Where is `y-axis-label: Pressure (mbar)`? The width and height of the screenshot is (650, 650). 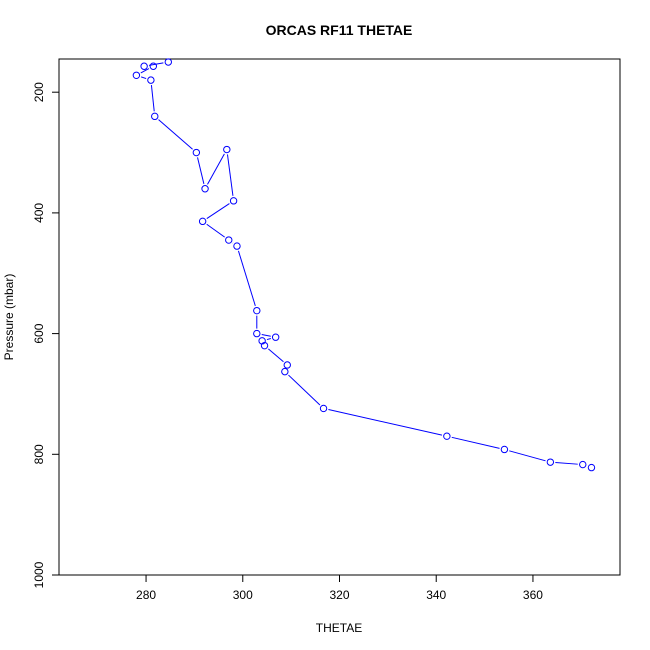
y-axis-label: Pressure (mbar) is located at coordinates (9, 317).